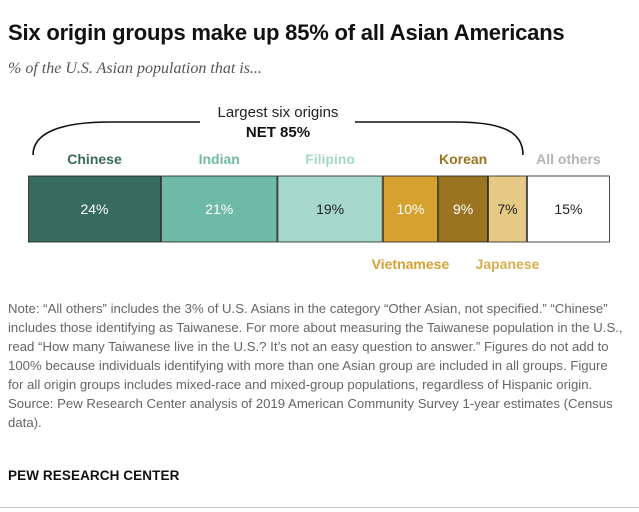 This screenshot has width=639, height=512. I want to click on value-label-japanese: 7%, so click(507, 209).